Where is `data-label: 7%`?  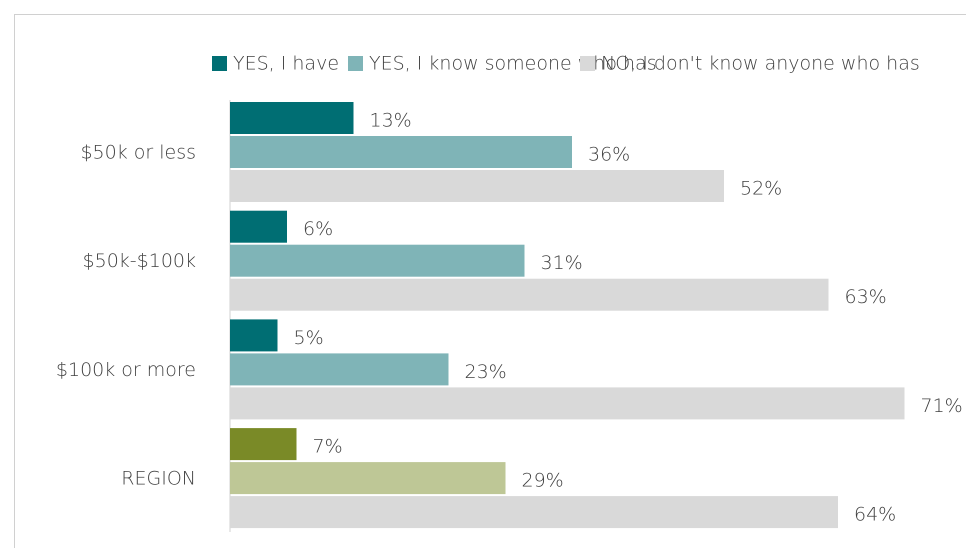
data-label: 7% is located at coordinates (328, 447).